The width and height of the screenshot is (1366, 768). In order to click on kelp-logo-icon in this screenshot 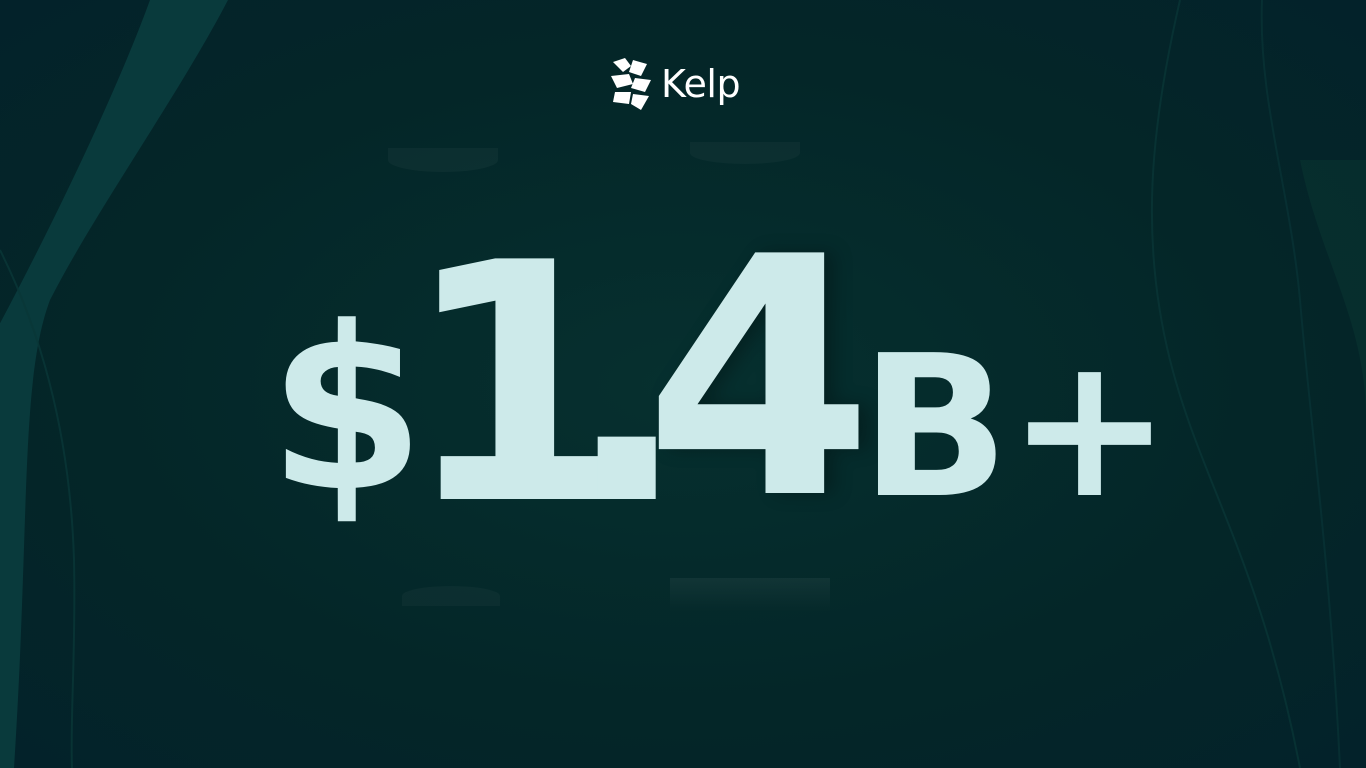, I will do `click(631, 84)`.